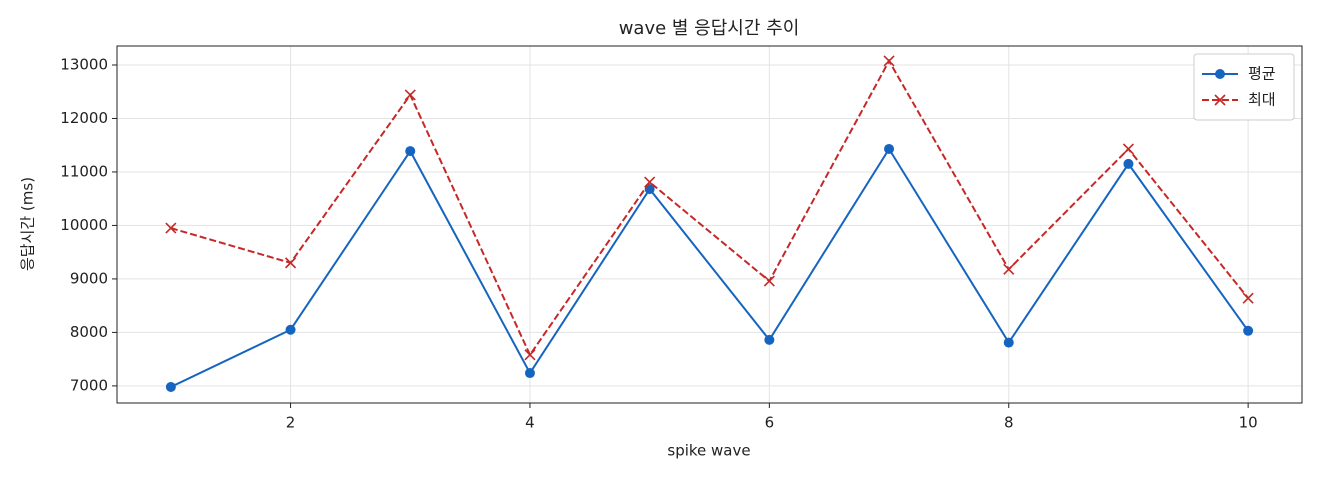 Image resolution: width=1320 pixels, height=480 pixels. What do you see at coordinates (1262, 100) in the screenshot?
I see `legend-label: 최대` at bounding box center [1262, 100].